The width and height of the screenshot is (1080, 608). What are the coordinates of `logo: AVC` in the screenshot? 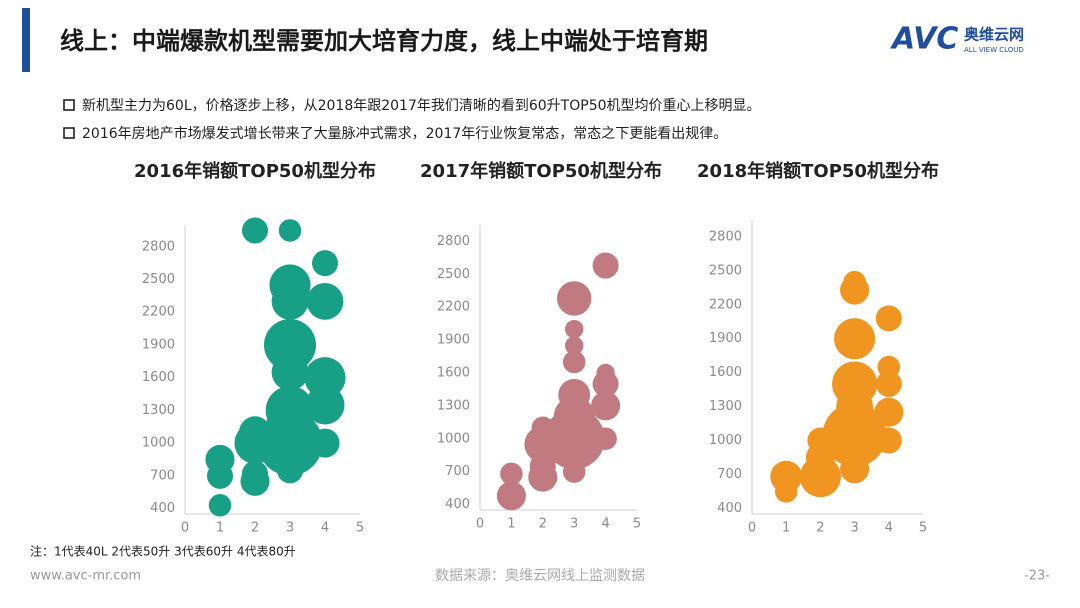 It's located at (924, 39).